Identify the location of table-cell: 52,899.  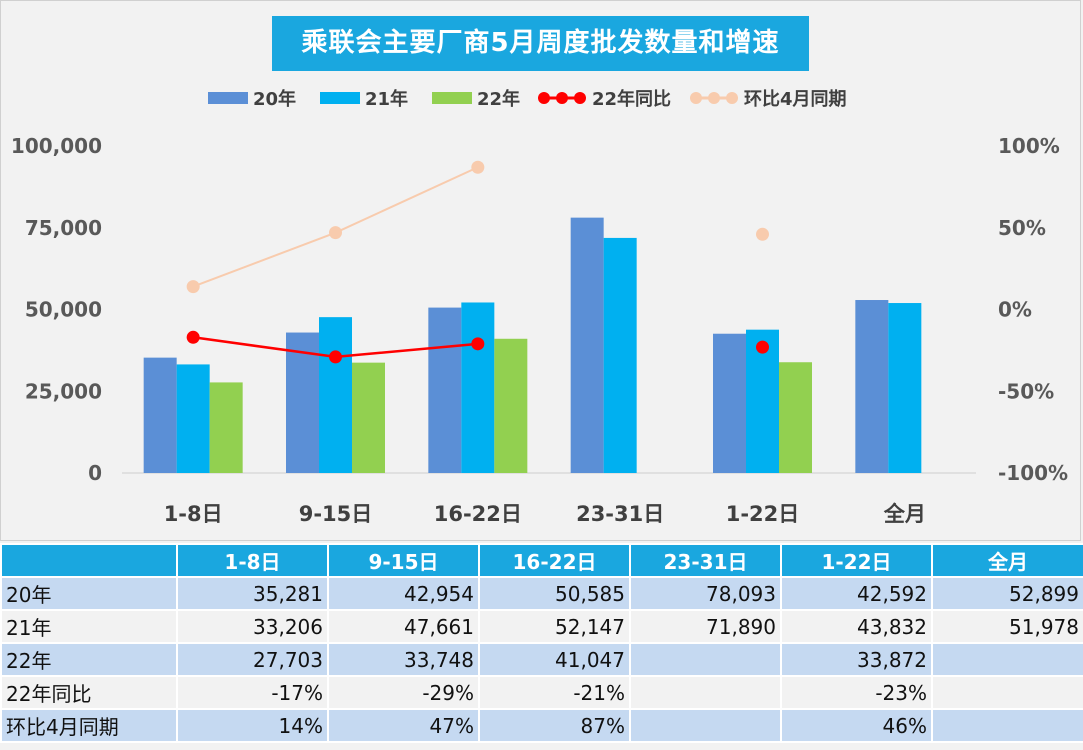
(1007, 593).